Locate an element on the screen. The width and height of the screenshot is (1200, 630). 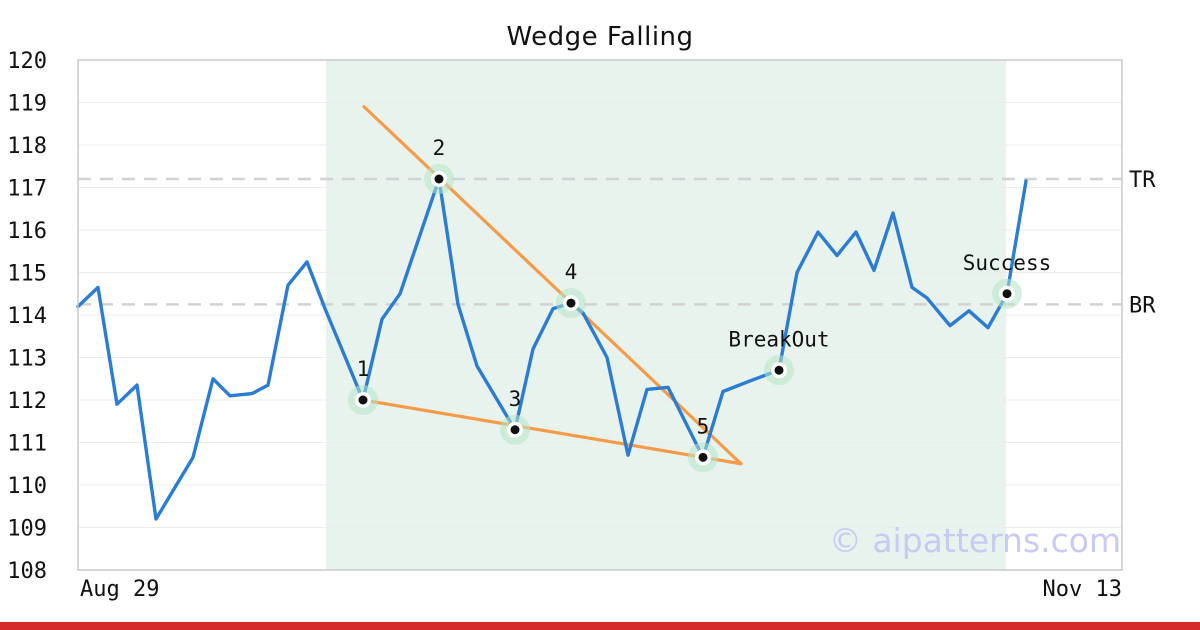
y-tick-label: 120 is located at coordinates (27, 61).